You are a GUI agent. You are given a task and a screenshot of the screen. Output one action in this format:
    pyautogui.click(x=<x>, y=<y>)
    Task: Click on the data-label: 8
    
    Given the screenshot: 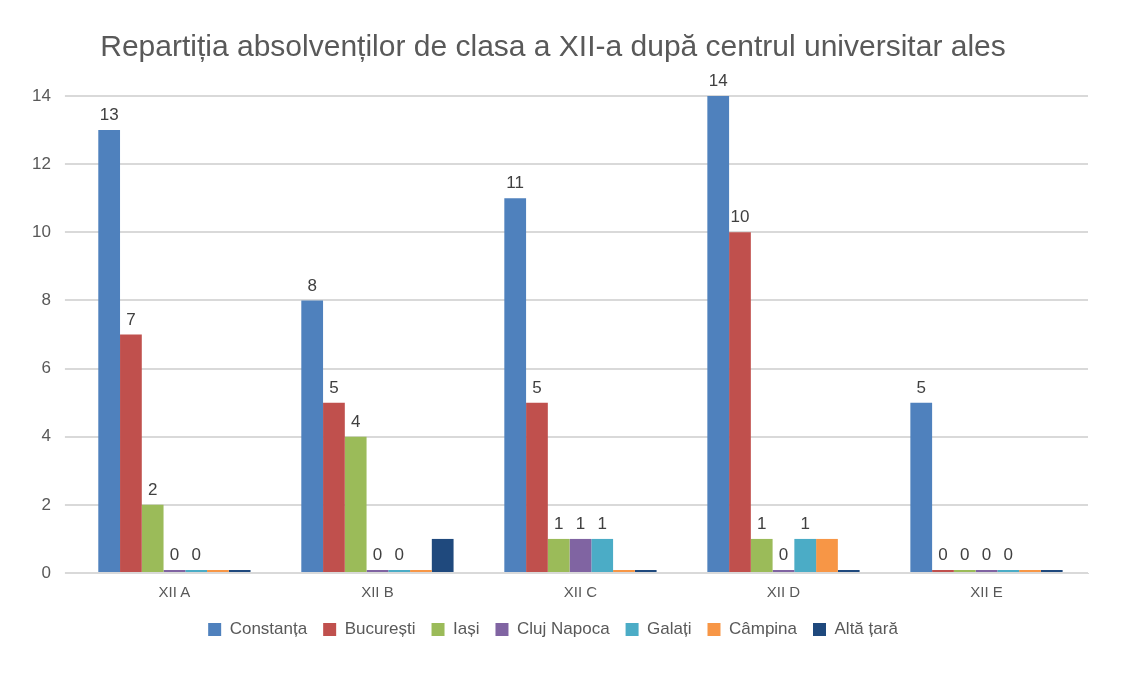 What is the action you would take?
    pyautogui.click(x=312, y=285)
    